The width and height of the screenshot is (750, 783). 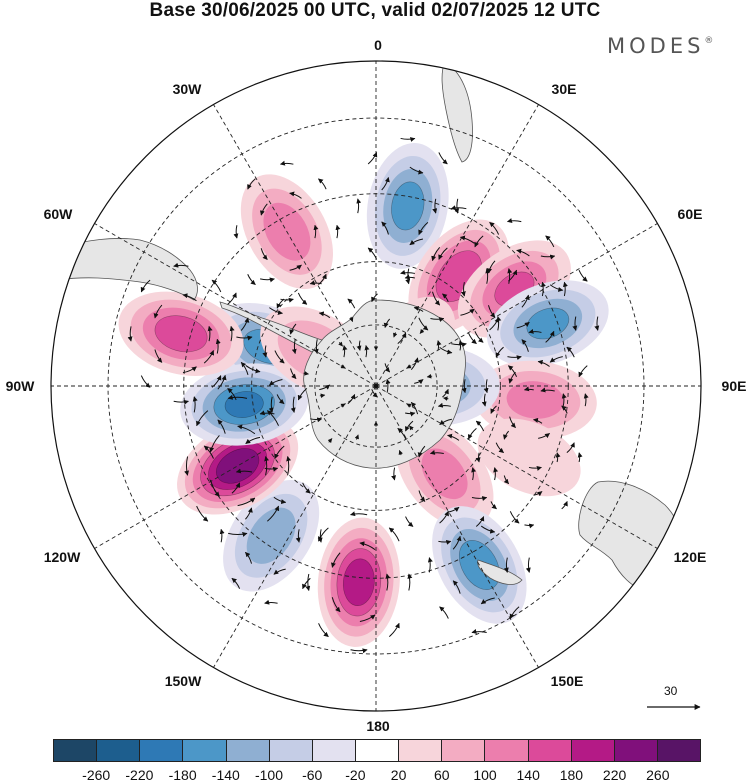 What do you see at coordinates (139, 775) in the screenshot?
I see `colorbar-tick-label: -220` at bounding box center [139, 775].